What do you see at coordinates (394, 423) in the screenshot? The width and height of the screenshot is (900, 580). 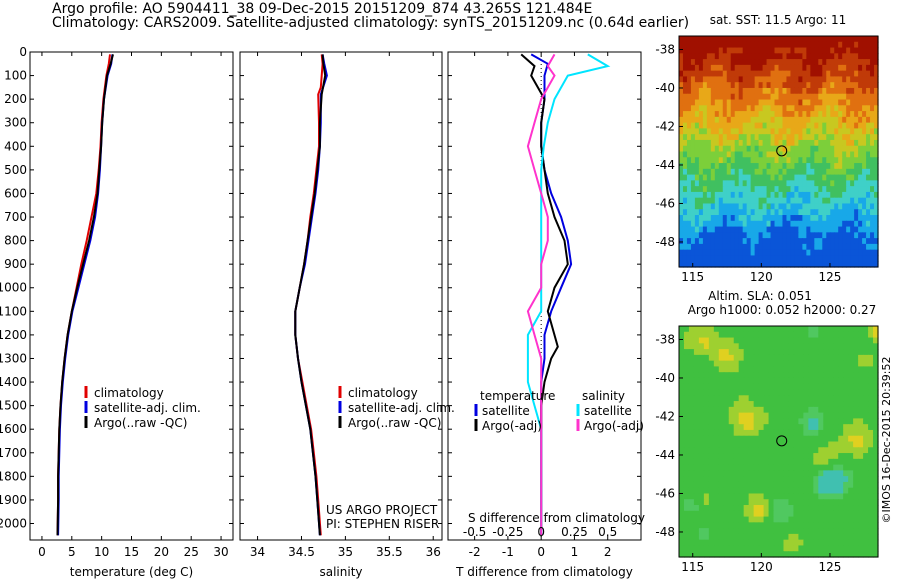 I see `legend-entry: Argo(..raw -QC)` at bounding box center [394, 423].